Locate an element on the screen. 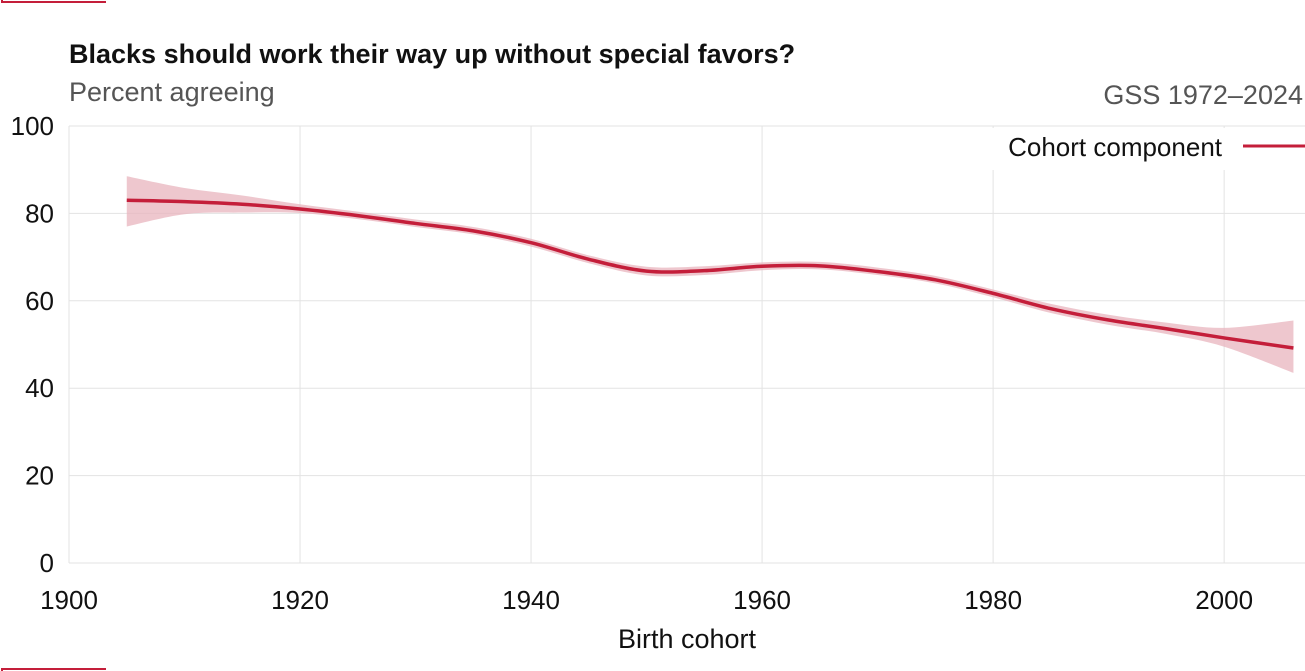  y-tick-label: 100 is located at coordinates (32, 126).